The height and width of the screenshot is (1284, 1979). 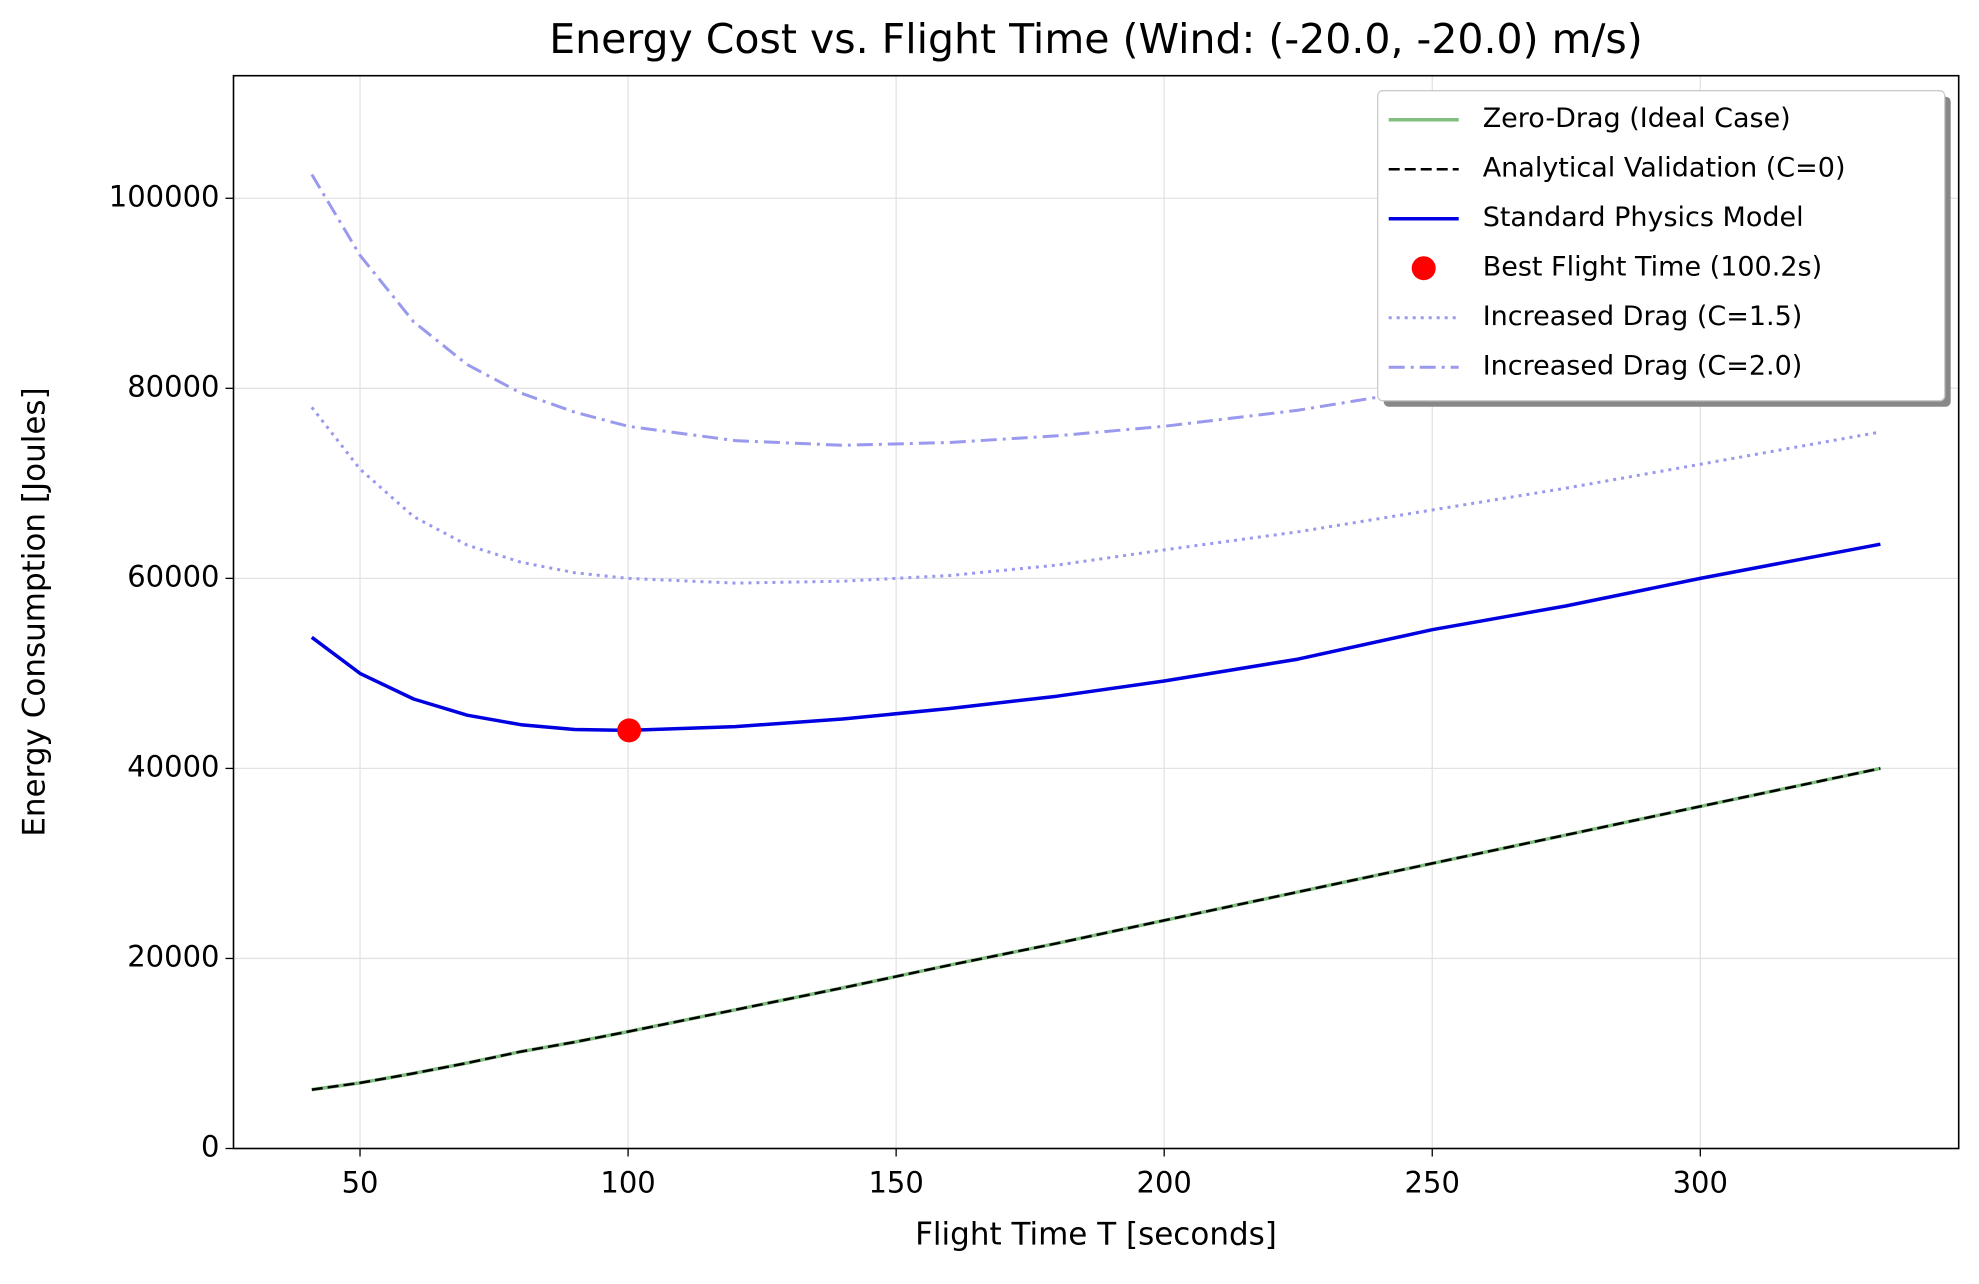 What do you see at coordinates (627, 1183) in the screenshot?
I see `x-tick-label: 100` at bounding box center [627, 1183].